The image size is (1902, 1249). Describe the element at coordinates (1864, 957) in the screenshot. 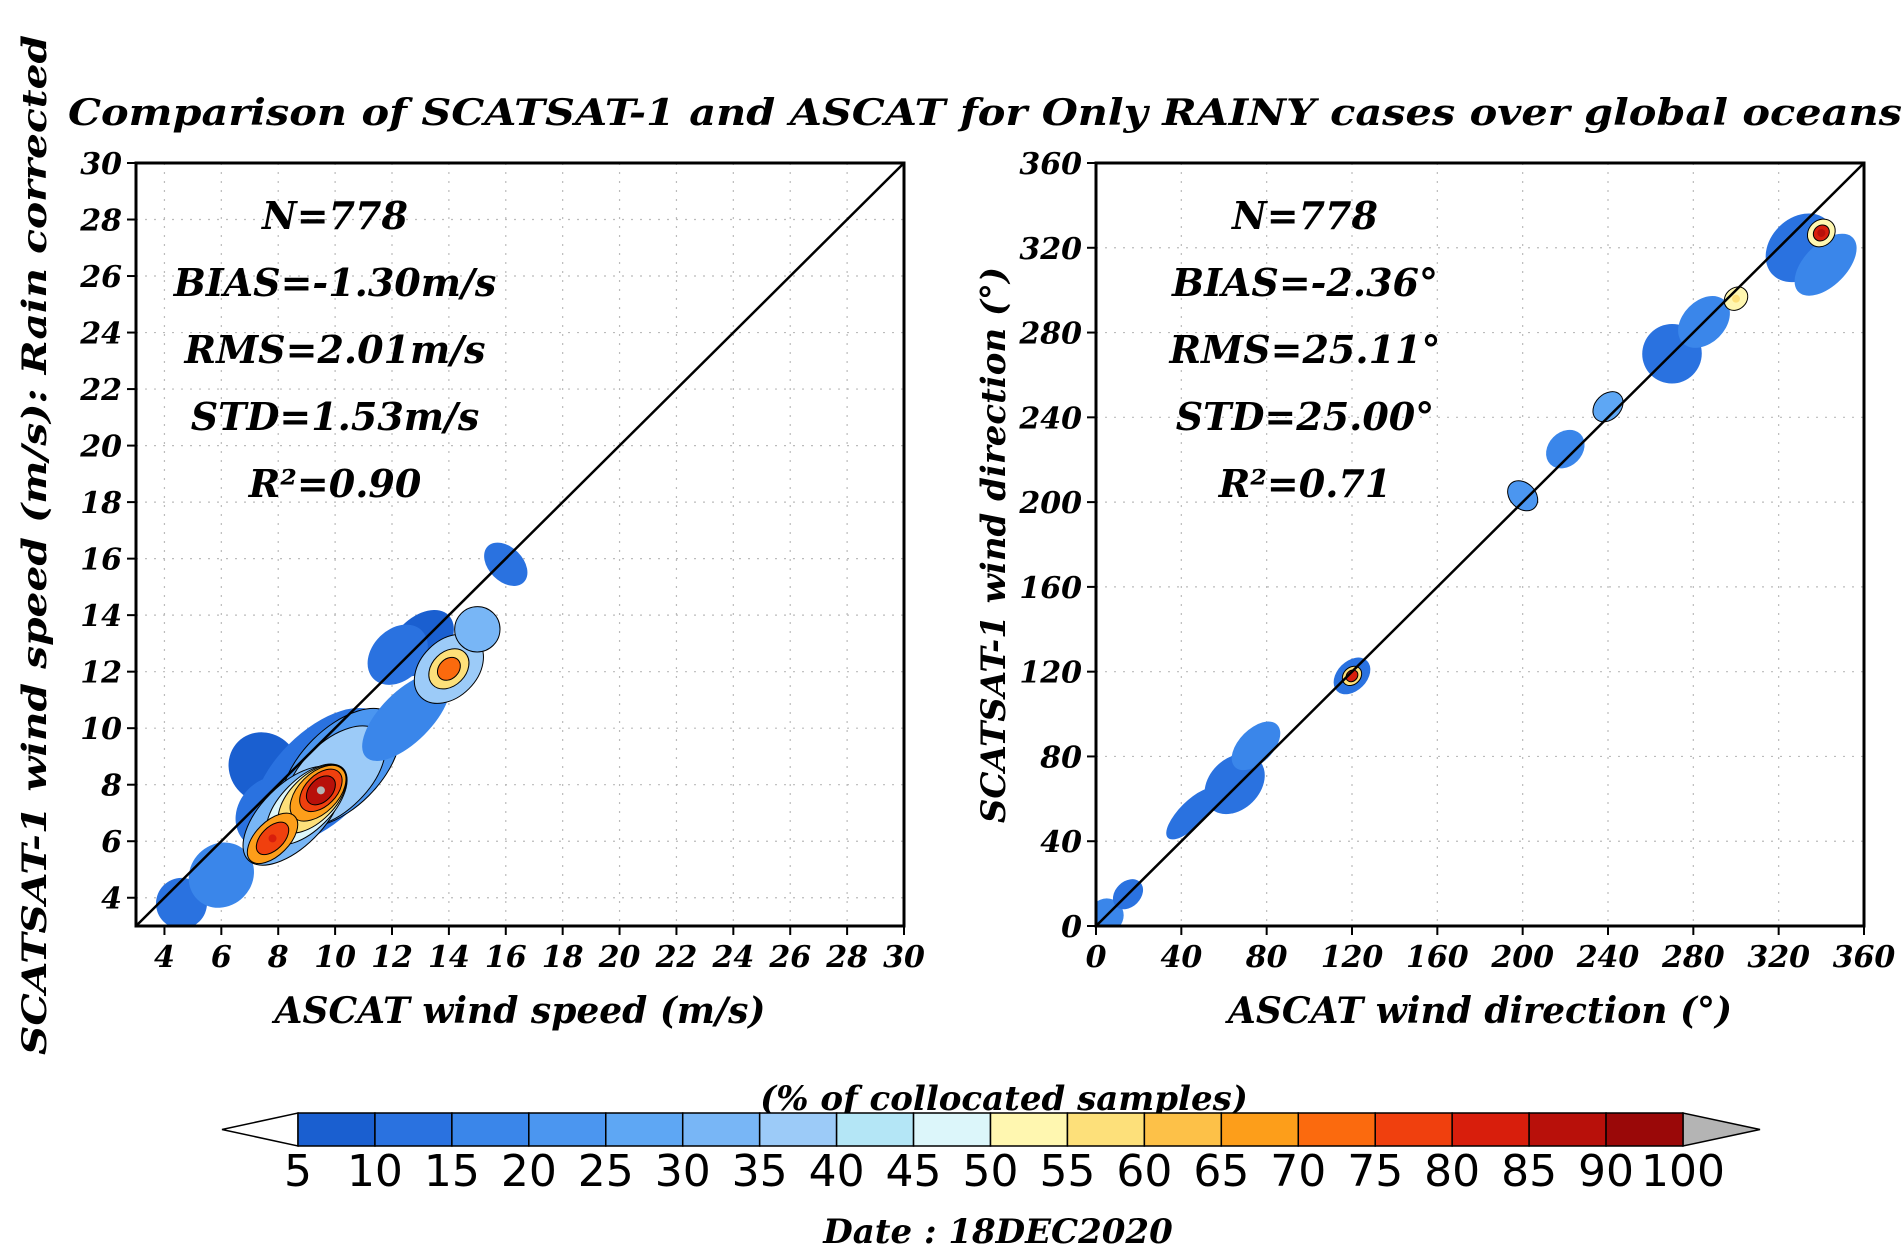

I see `right-x-tick-label: 360` at that location.